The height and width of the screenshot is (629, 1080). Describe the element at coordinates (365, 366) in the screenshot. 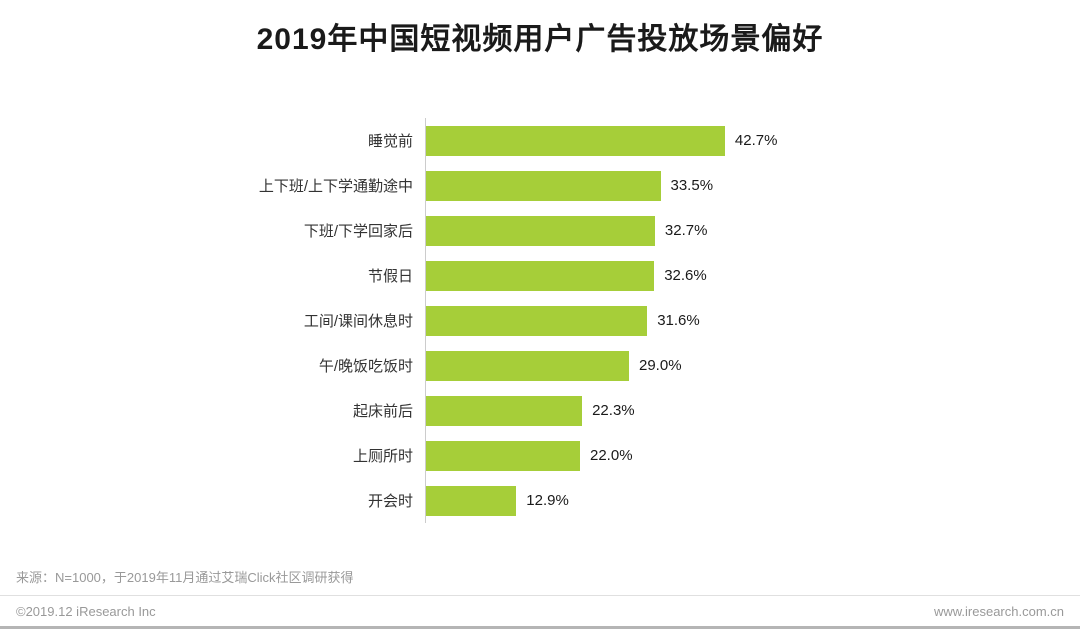

I see `bar-label: 午/晚饭吃饭时` at that location.